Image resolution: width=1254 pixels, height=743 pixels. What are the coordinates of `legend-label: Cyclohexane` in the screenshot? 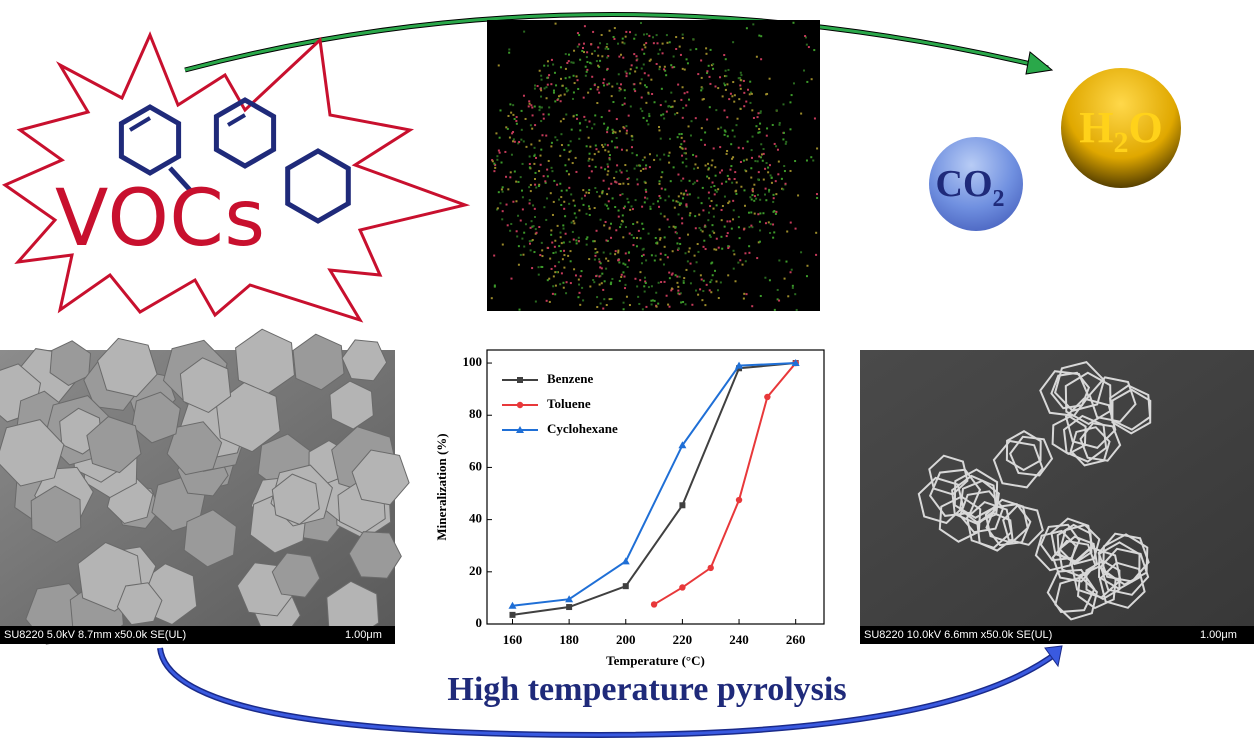 It's located at (582, 428).